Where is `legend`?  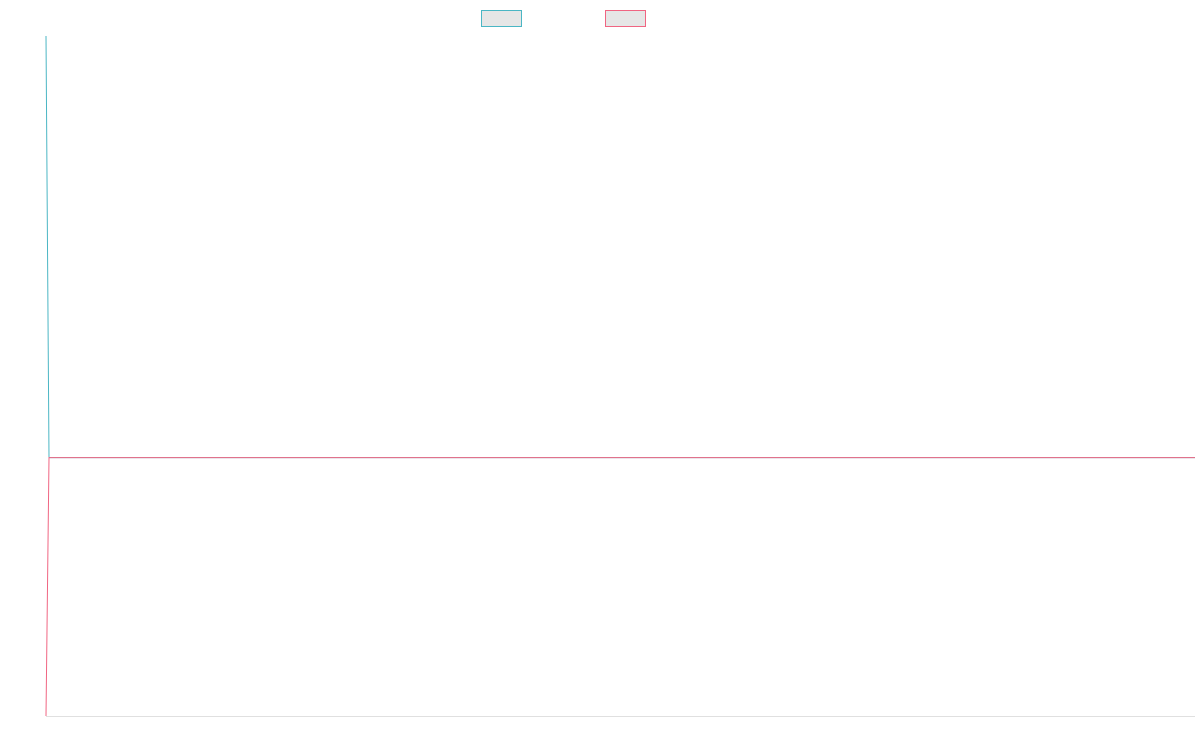
legend is located at coordinates (563, 18).